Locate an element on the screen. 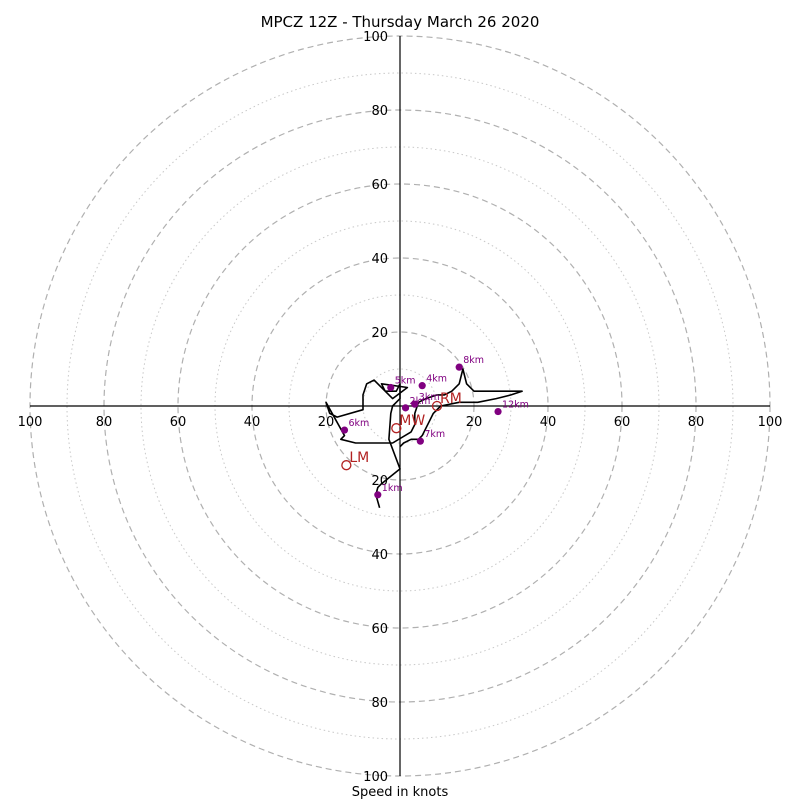 The width and height of the screenshot is (800, 800). height-marker-3km is located at coordinates (415, 404).